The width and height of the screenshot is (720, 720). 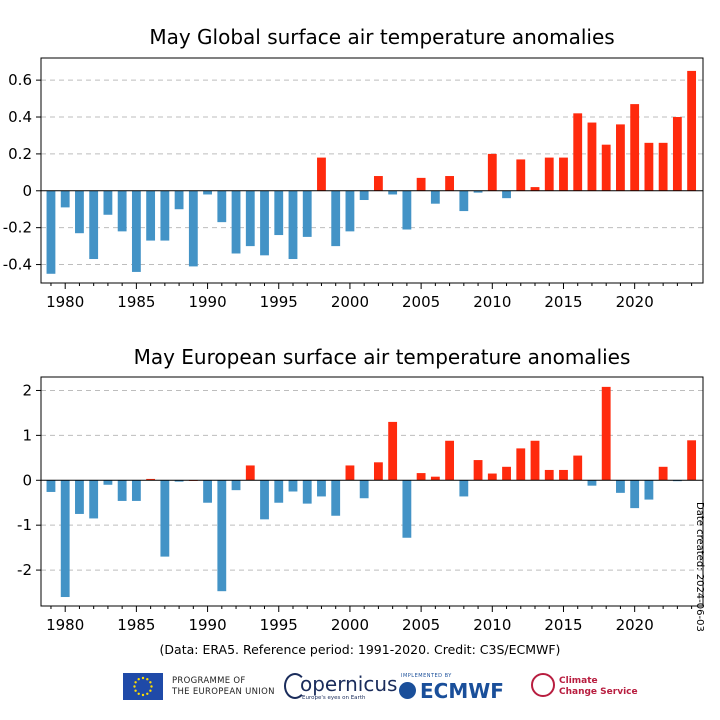 I want to click on bar-2003, so click(x=393, y=192).